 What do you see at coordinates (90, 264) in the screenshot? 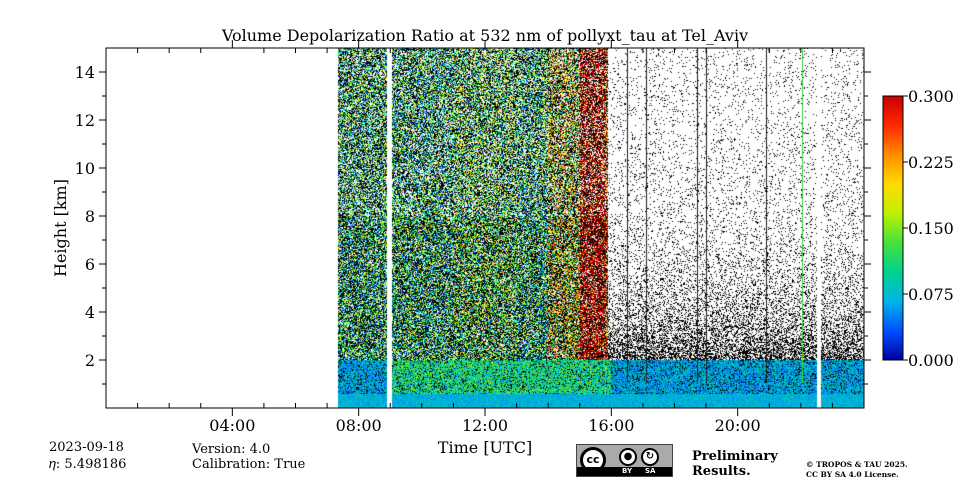
I see `y-tick-label: 6` at bounding box center [90, 264].